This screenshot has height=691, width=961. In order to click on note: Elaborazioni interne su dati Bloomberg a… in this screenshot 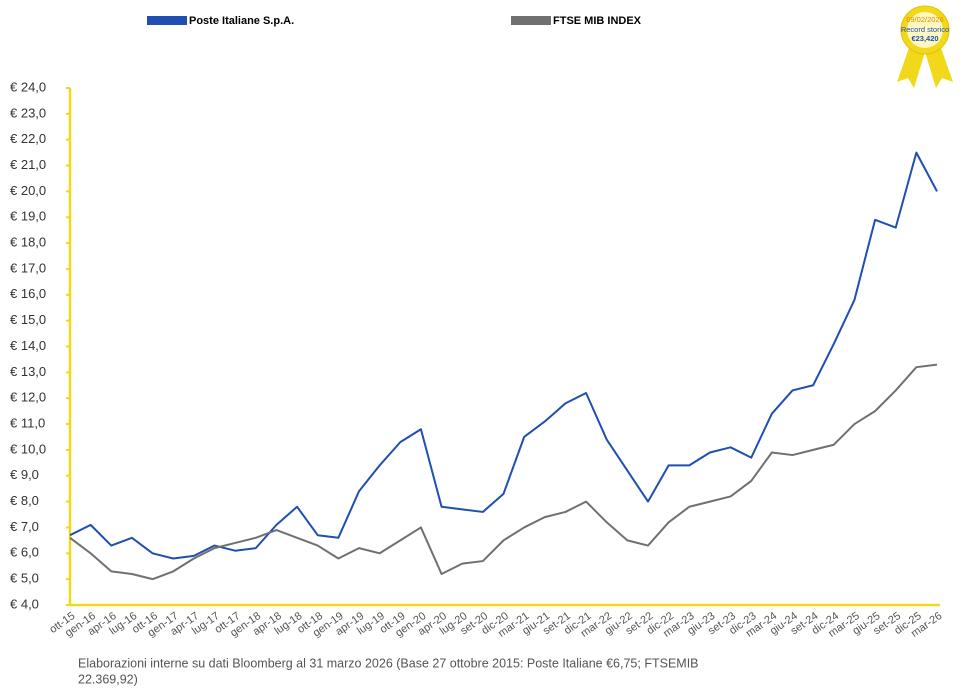, I will do `click(388, 663)`.